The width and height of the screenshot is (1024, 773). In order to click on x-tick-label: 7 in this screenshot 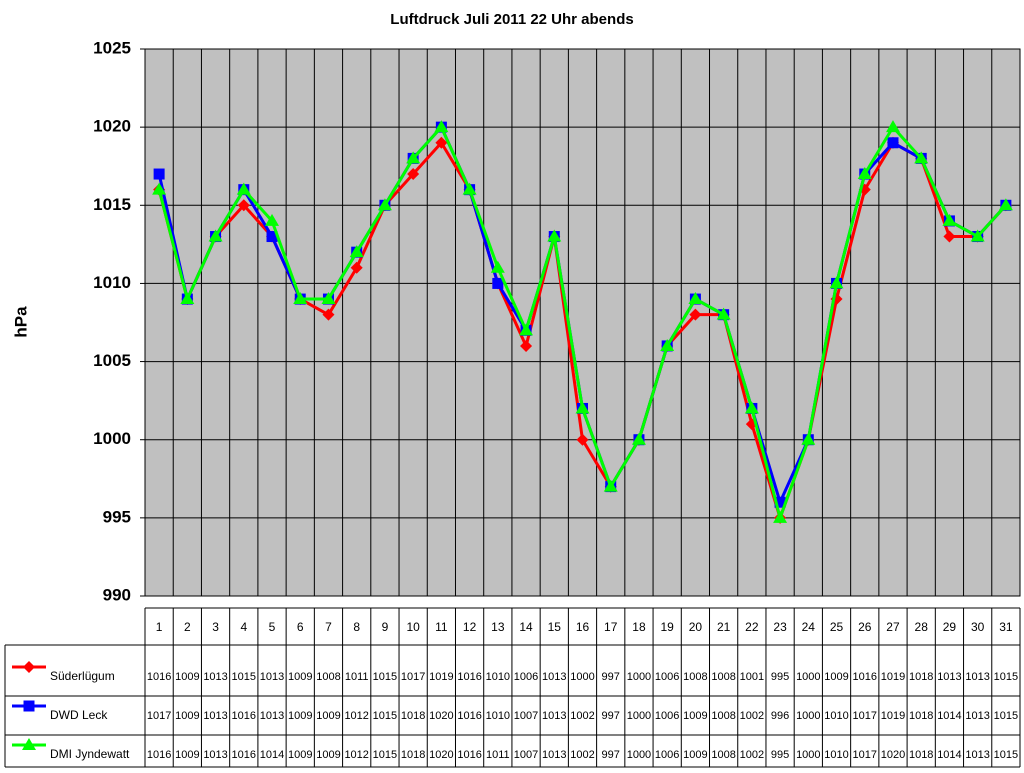, I will do `click(328, 627)`.